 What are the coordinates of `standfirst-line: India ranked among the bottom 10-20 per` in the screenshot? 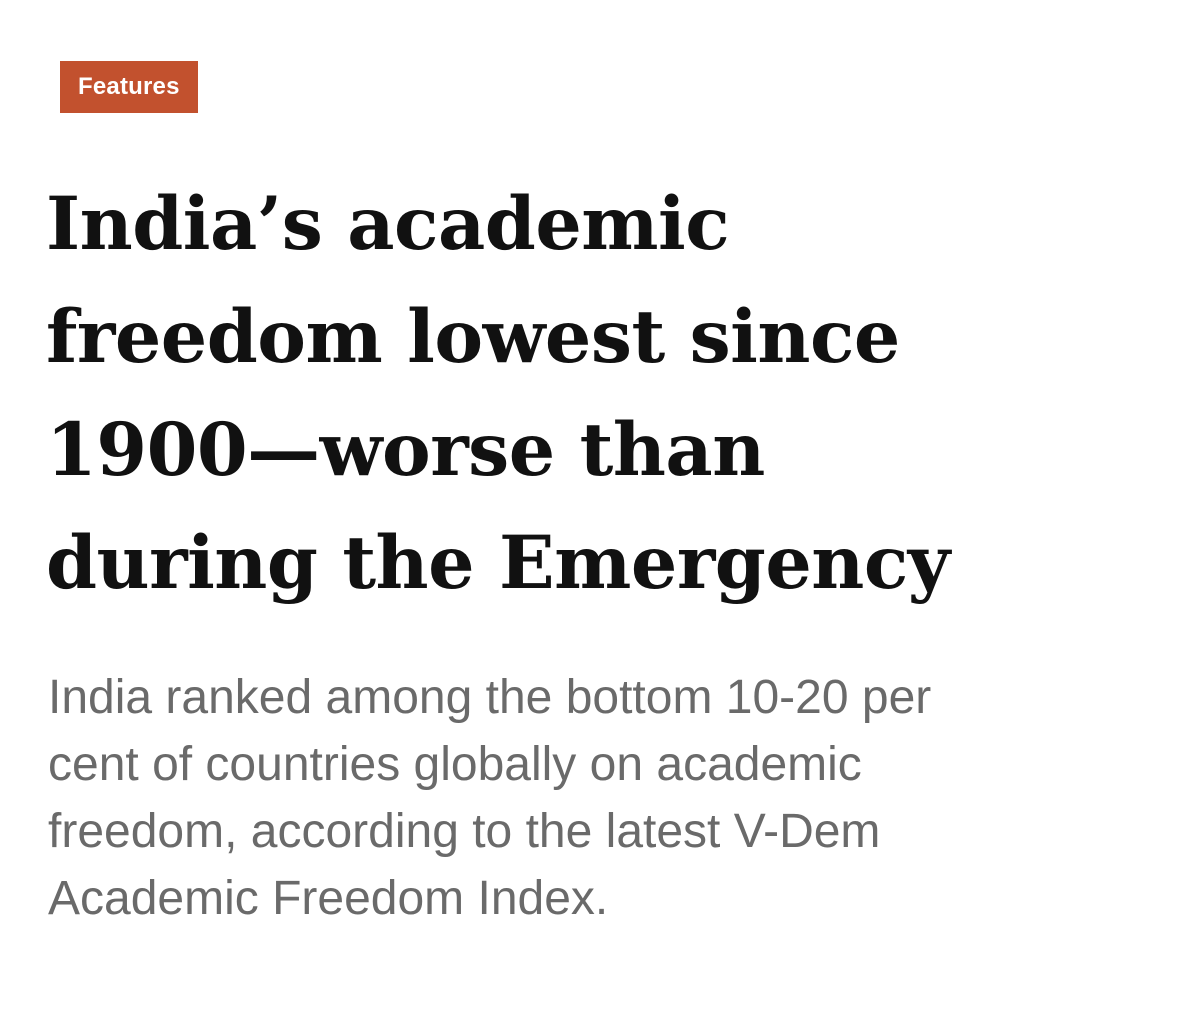 It's located at (490, 697).